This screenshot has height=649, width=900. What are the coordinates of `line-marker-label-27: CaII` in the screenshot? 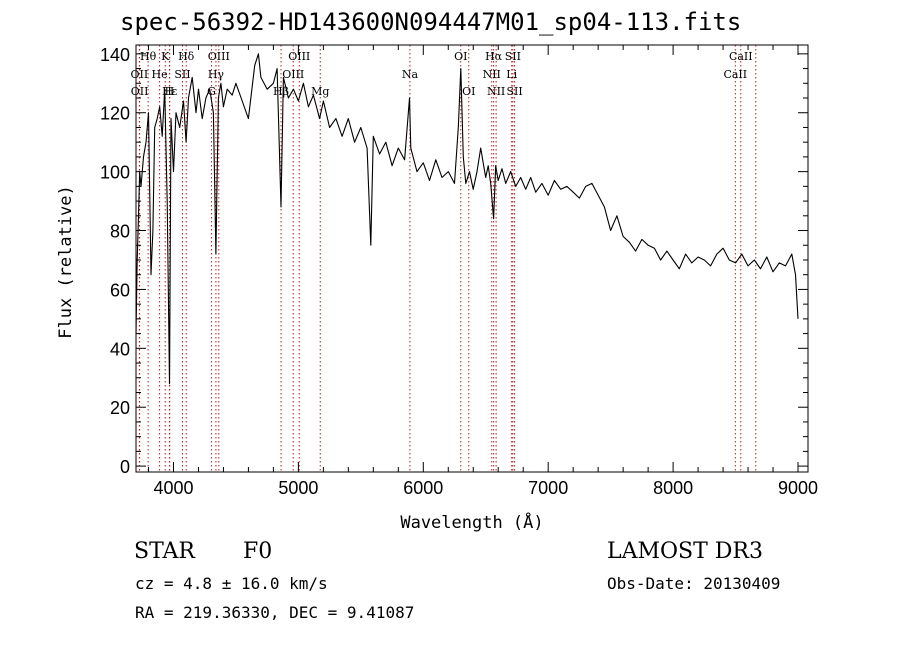 It's located at (756, 1).